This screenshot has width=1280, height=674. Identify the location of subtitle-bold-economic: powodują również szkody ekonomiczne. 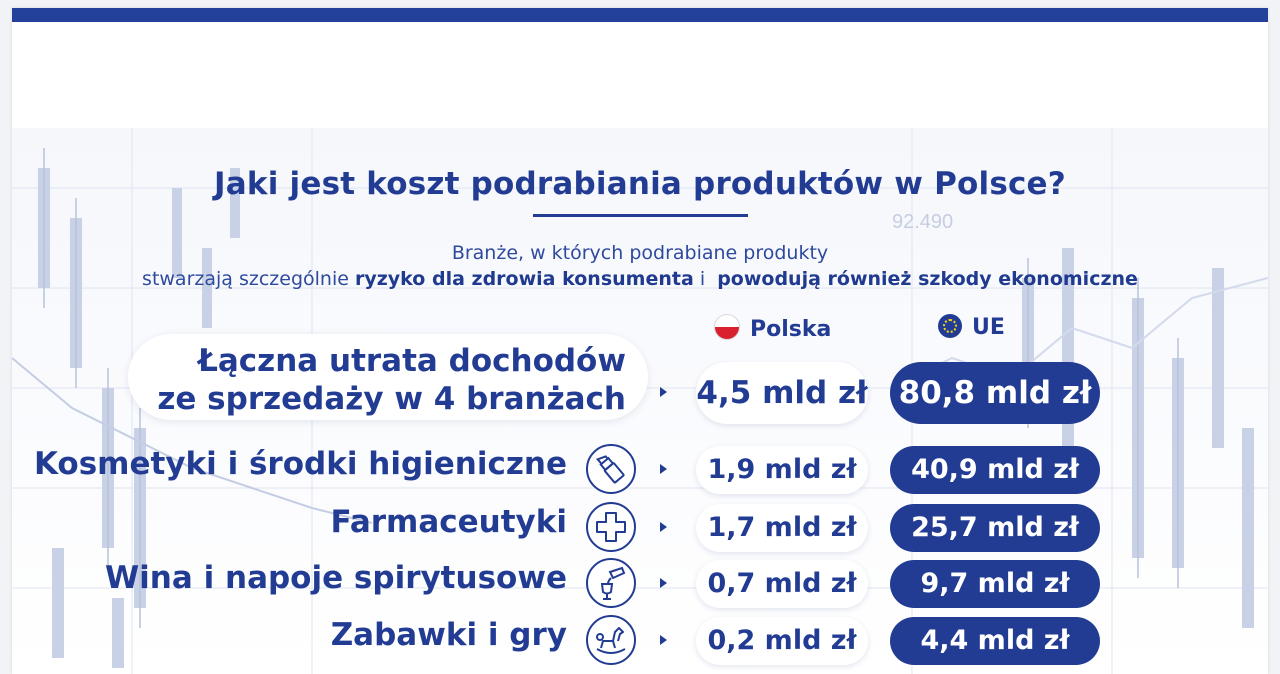
(927, 279).